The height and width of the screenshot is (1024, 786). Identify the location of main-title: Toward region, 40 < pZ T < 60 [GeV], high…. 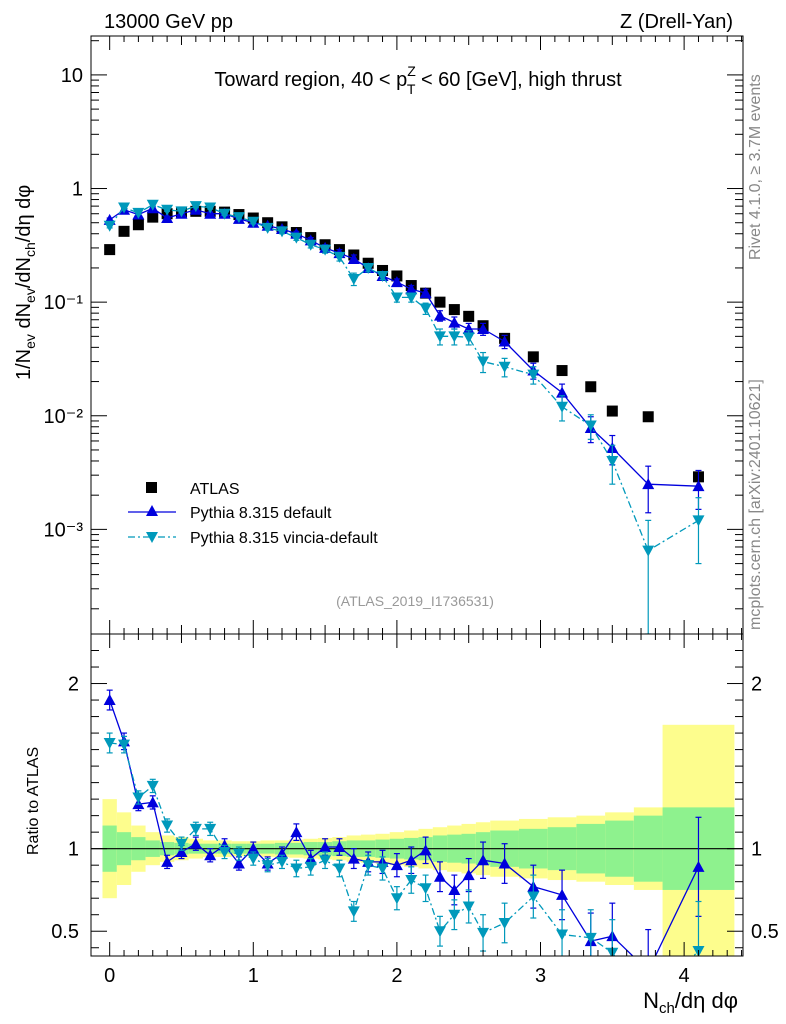
(418, 80).